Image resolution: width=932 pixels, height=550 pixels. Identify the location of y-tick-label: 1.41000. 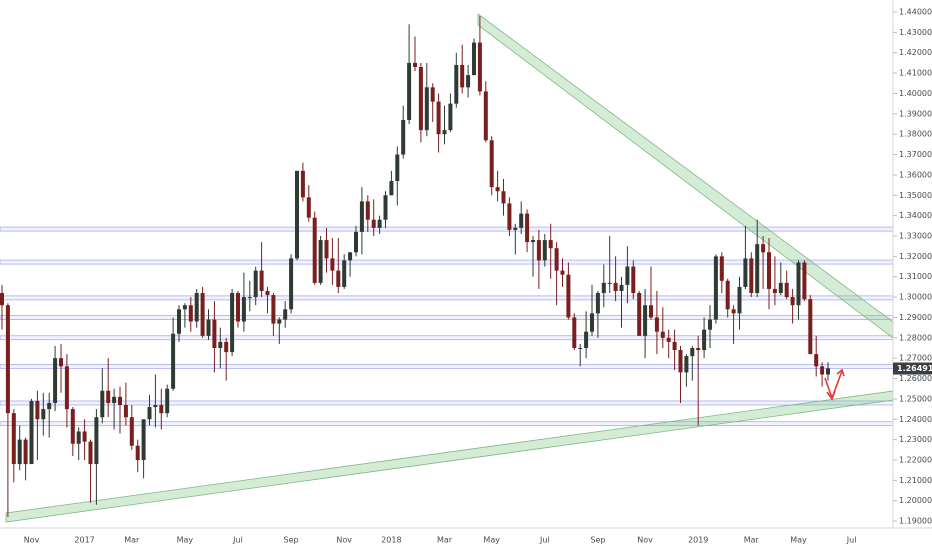
(915, 73).